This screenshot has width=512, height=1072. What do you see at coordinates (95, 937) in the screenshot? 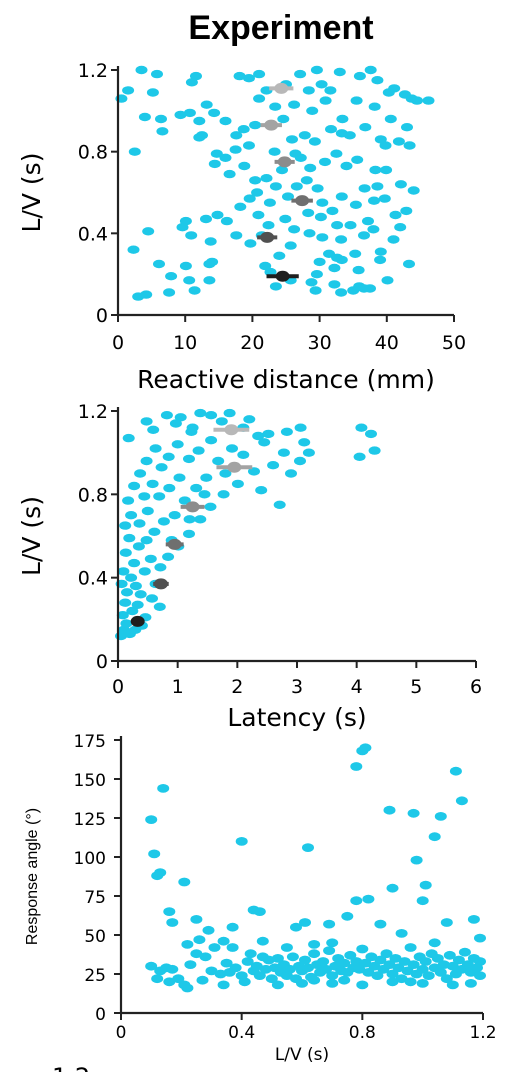
I see `y-tick-label: 50` at bounding box center [95, 937].